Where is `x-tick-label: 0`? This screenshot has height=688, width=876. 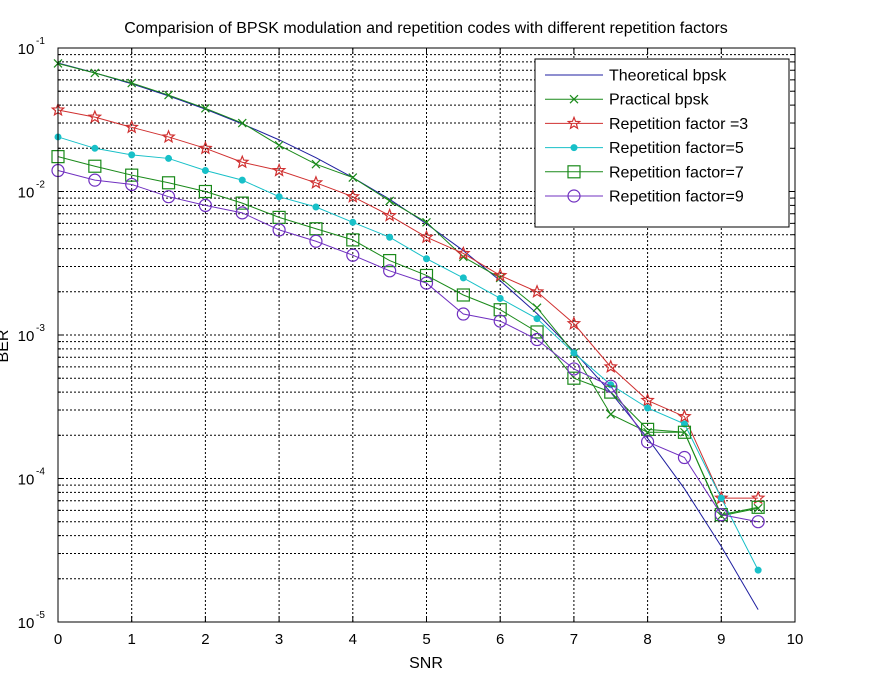 x-tick-label: 0 is located at coordinates (58, 639).